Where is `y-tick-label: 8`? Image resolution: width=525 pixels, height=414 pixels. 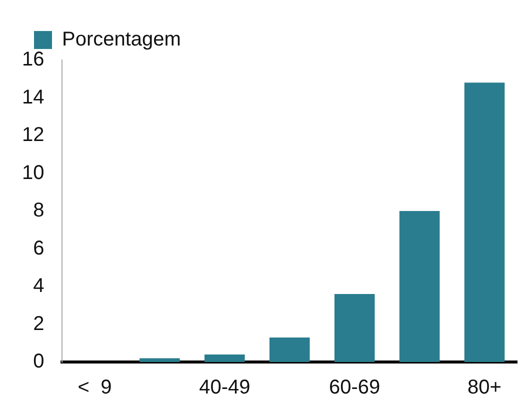 y-tick-label: 8 is located at coordinates (38, 211).